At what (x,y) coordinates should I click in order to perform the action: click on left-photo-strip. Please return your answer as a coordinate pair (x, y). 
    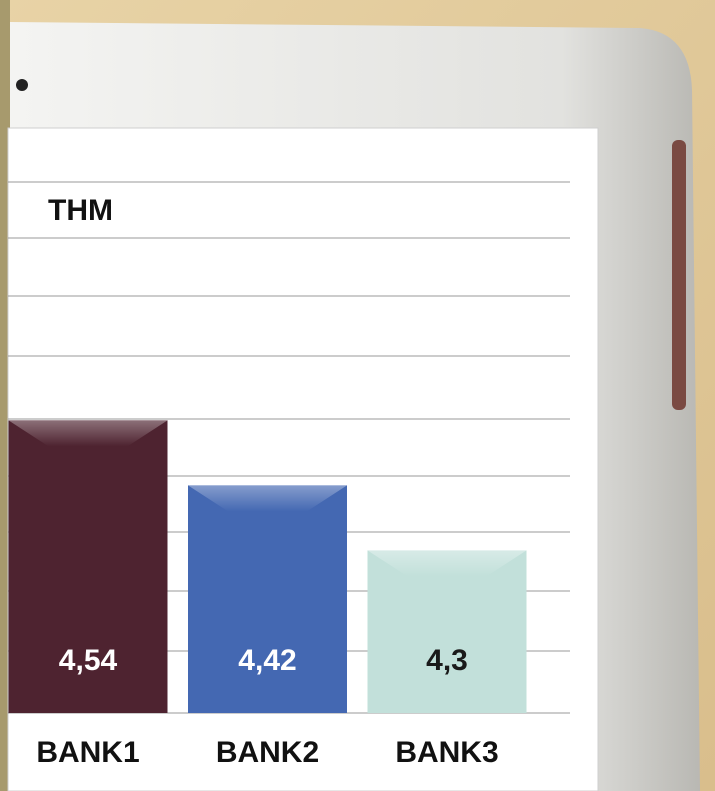
    Looking at the image, I should click on (5, 395).